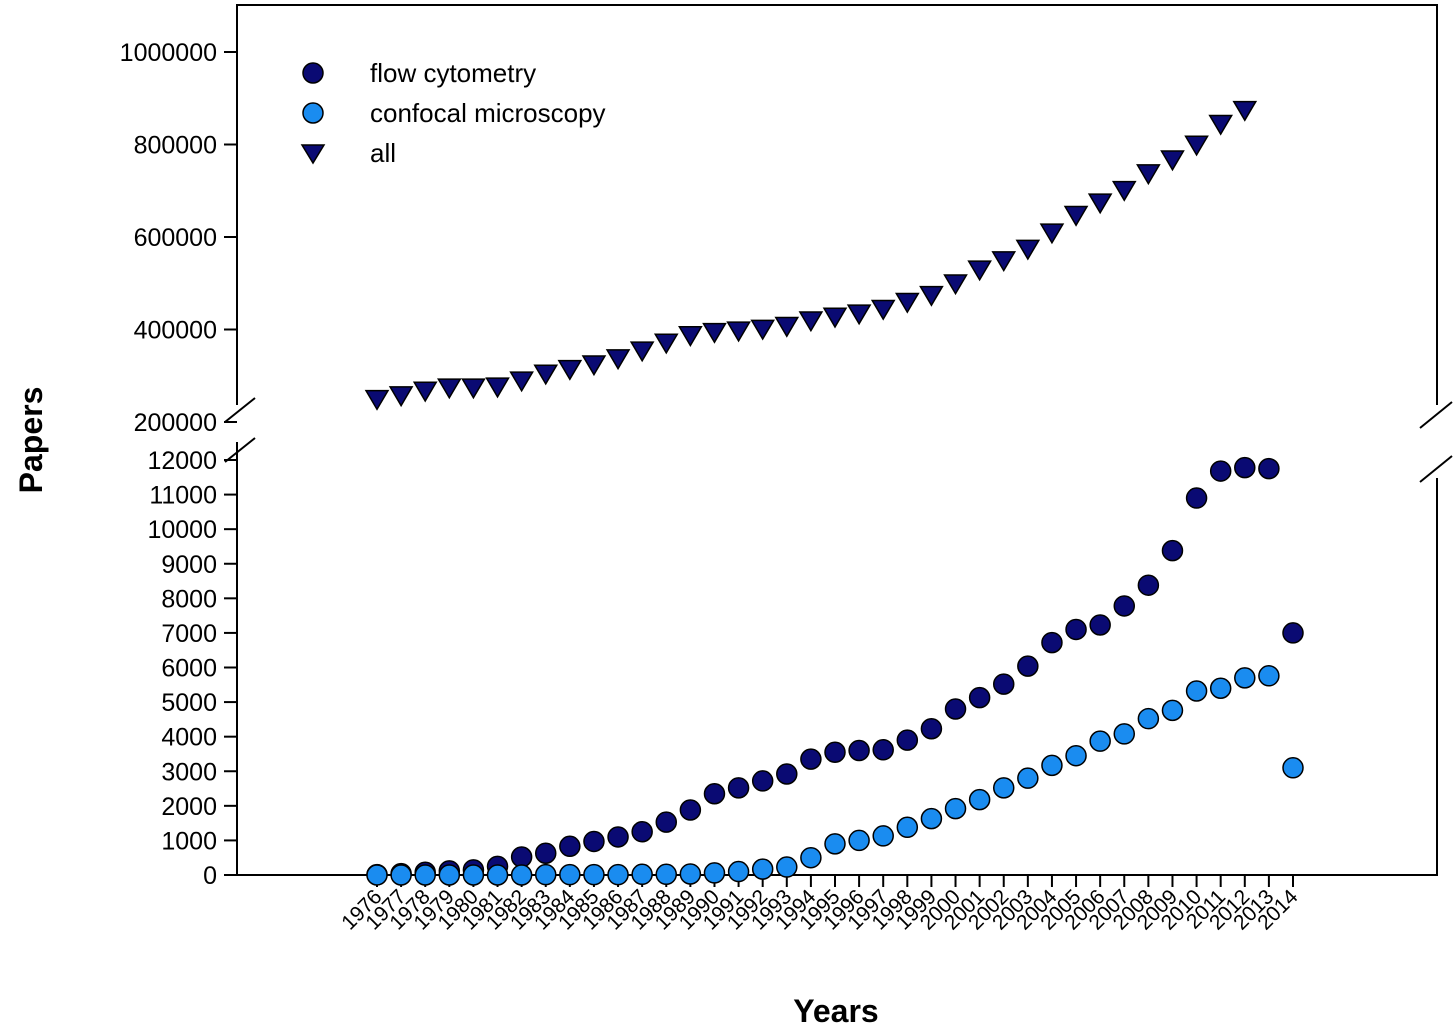 Image resolution: width=1454 pixels, height=1028 pixels. I want to click on y-tick-label: 2000, so click(189, 807).